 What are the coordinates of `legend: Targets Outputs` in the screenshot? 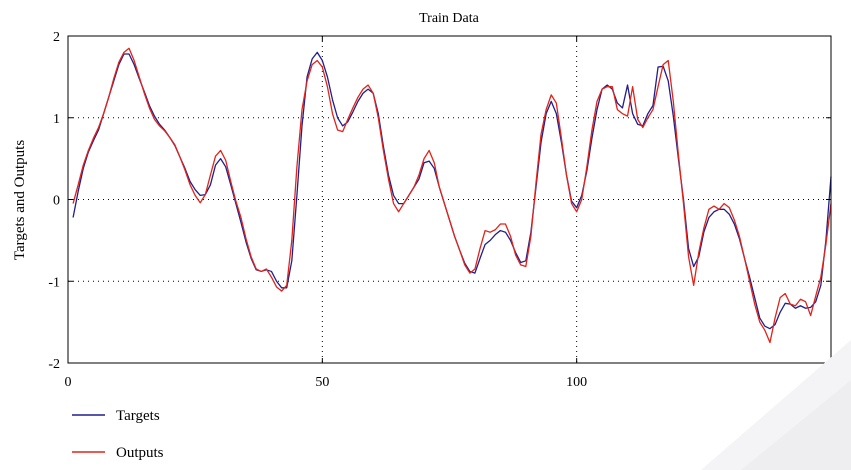 It's located at (118, 434).